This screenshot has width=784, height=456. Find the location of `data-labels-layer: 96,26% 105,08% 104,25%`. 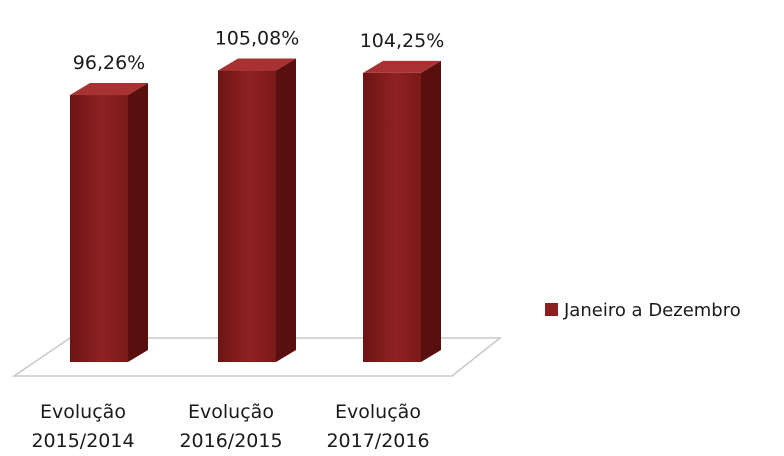

data-labels-layer: 96,26% 105,08% 104,25% is located at coordinates (259, 51).